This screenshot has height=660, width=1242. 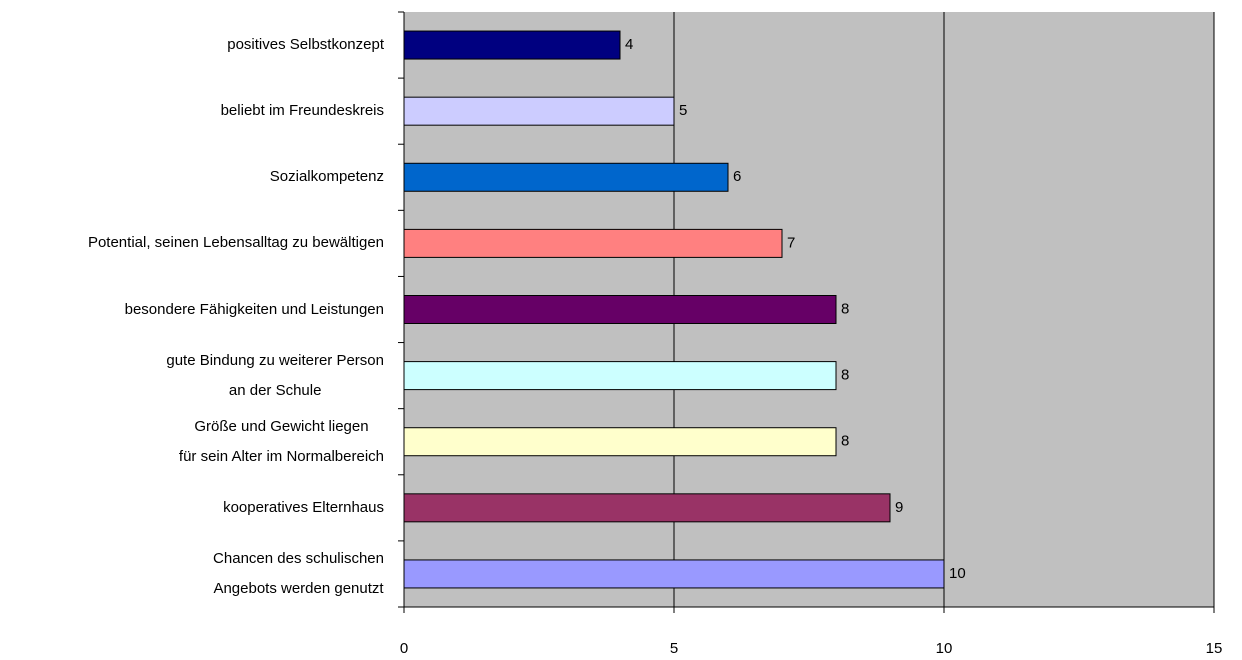 What do you see at coordinates (326, 177) in the screenshot?
I see `category-label: Sozialkompetenz` at bounding box center [326, 177].